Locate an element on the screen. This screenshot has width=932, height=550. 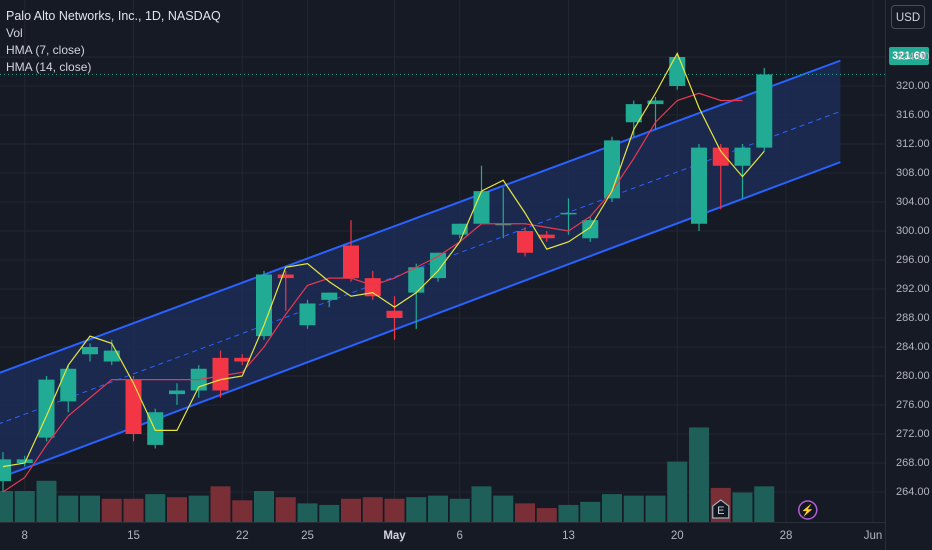
dividend-marker-shape is located at coordinates (808, 510).